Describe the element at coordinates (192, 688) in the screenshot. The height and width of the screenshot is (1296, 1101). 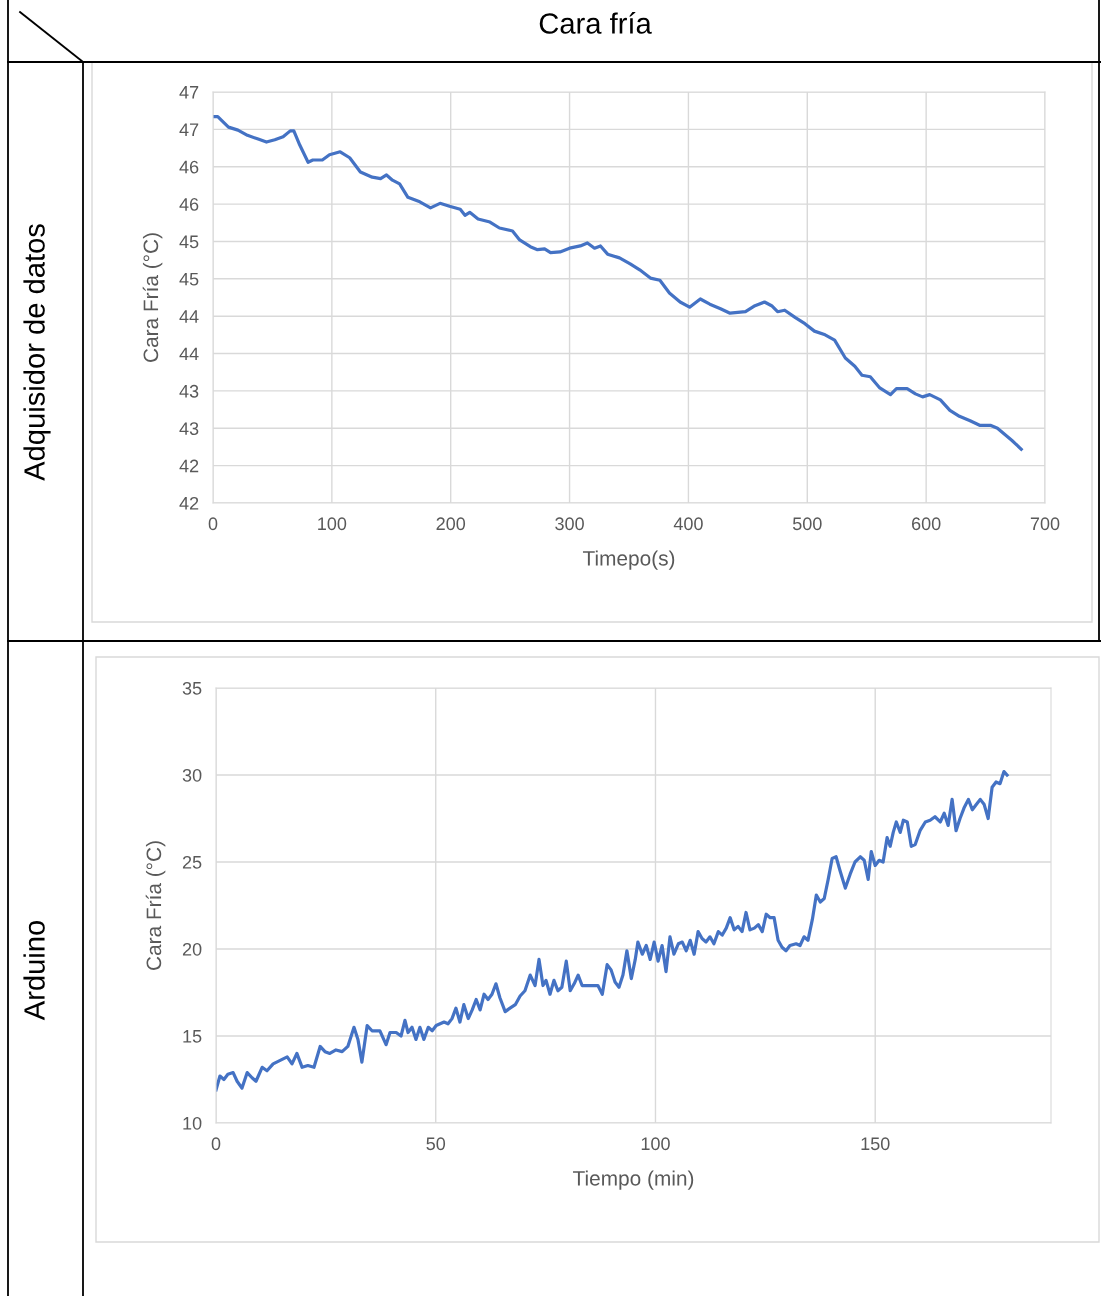
I see `y-tick-label: 35` at that location.